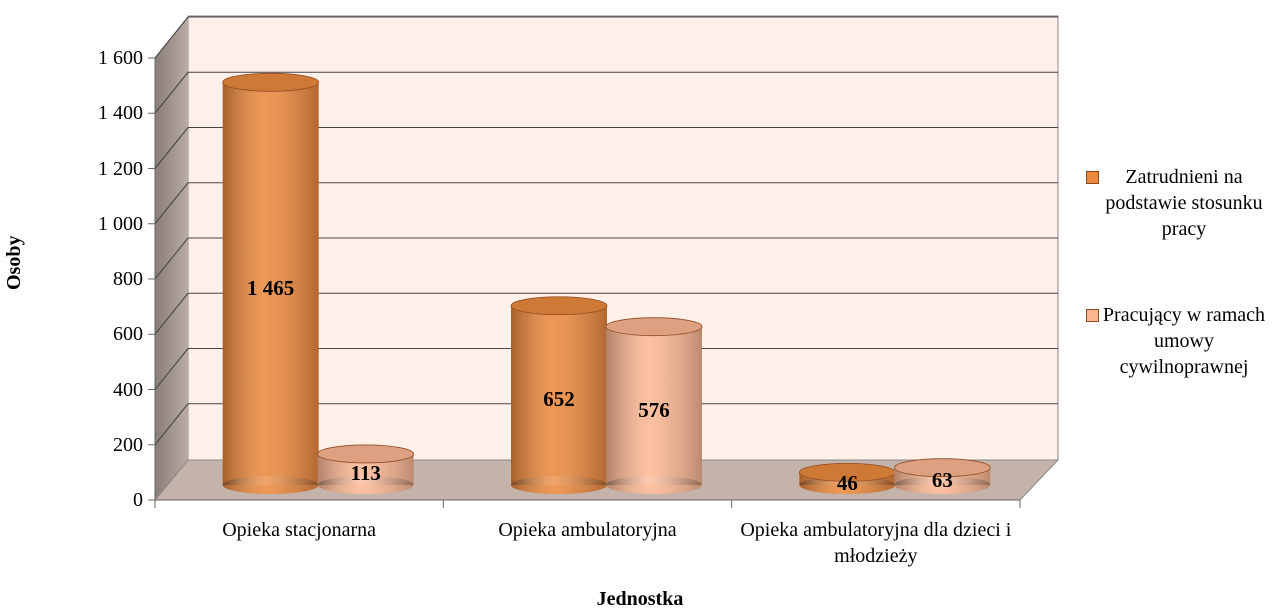 This screenshot has width=1278, height=612. I want to click on data-label: 652, so click(559, 399).